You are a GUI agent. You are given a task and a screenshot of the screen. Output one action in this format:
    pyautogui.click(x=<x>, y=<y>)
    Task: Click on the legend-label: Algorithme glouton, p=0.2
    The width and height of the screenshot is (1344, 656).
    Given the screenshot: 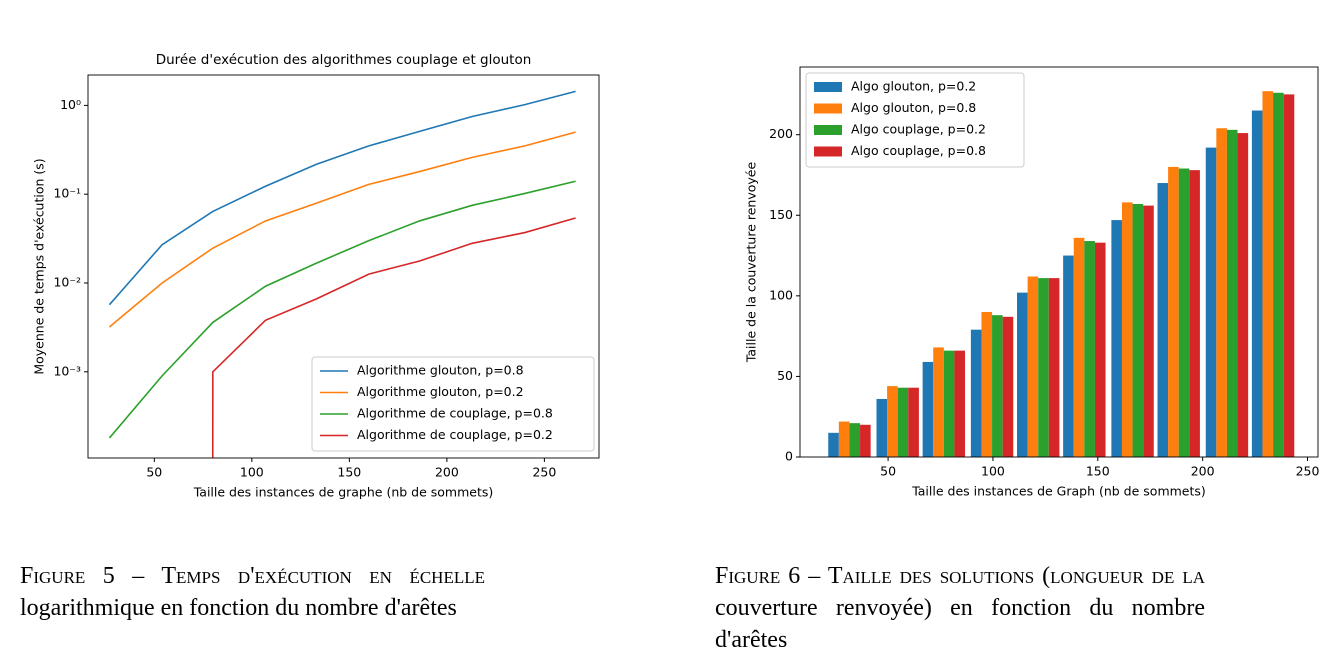 What is the action you would take?
    pyautogui.click(x=440, y=391)
    